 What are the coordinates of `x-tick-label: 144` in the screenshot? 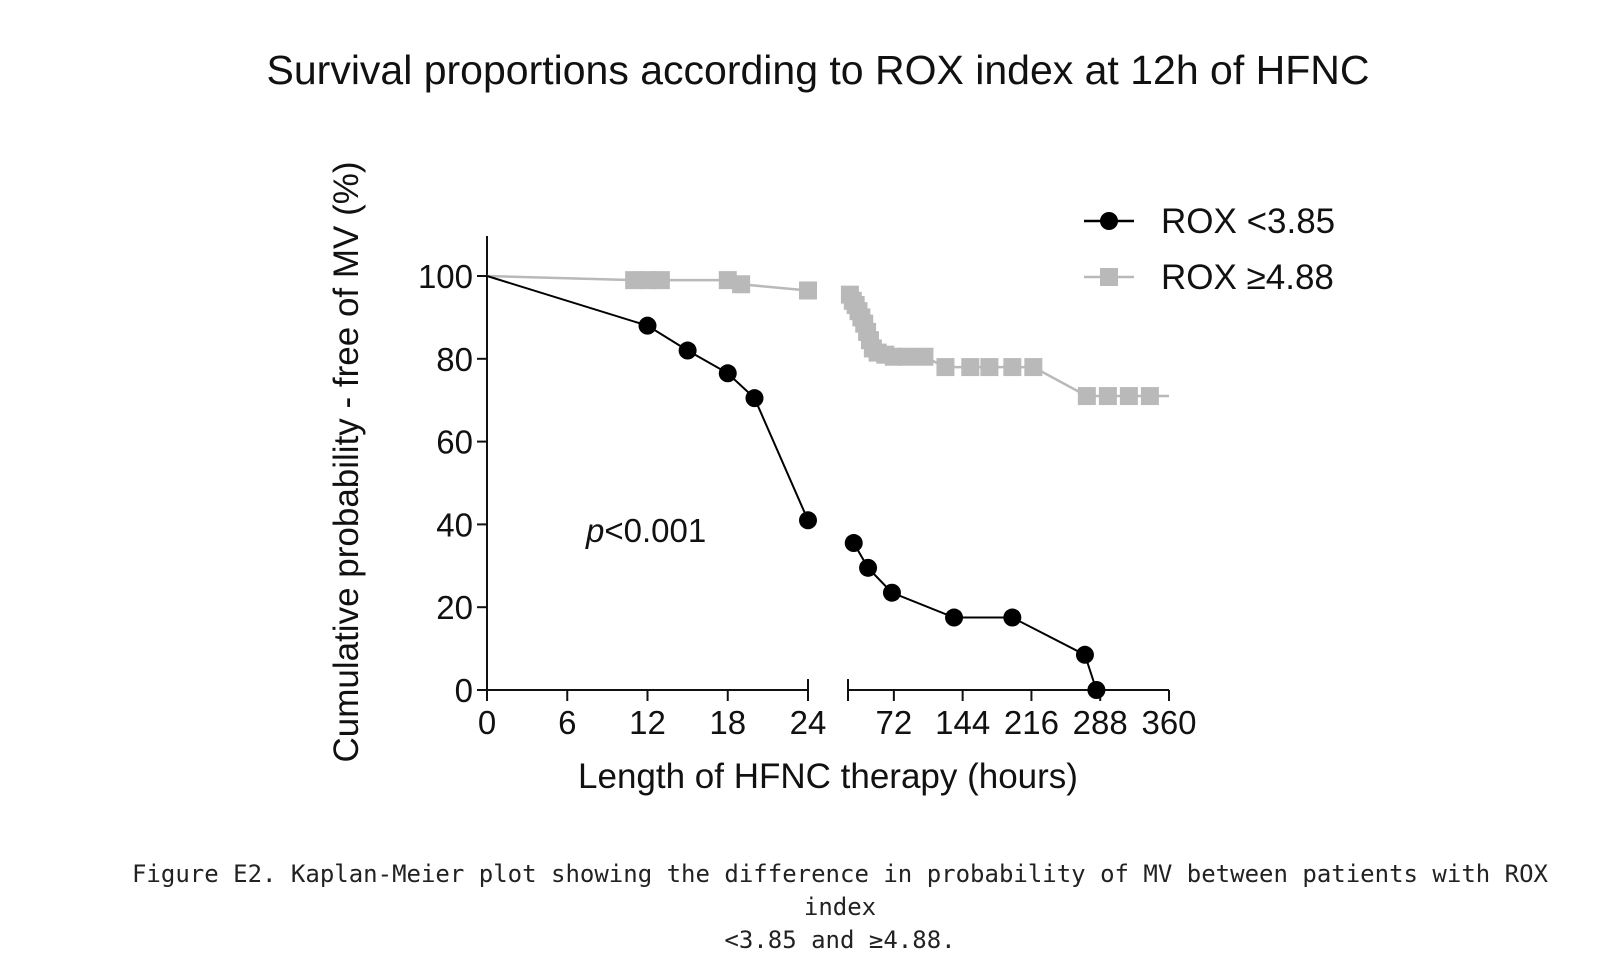 It's located at (962, 722).